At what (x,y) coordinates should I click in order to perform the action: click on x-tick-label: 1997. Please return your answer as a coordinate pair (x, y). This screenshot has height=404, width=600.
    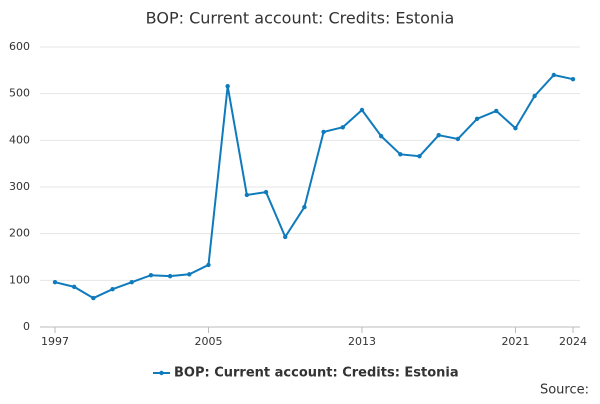
    Looking at the image, I should click on (55, 341).